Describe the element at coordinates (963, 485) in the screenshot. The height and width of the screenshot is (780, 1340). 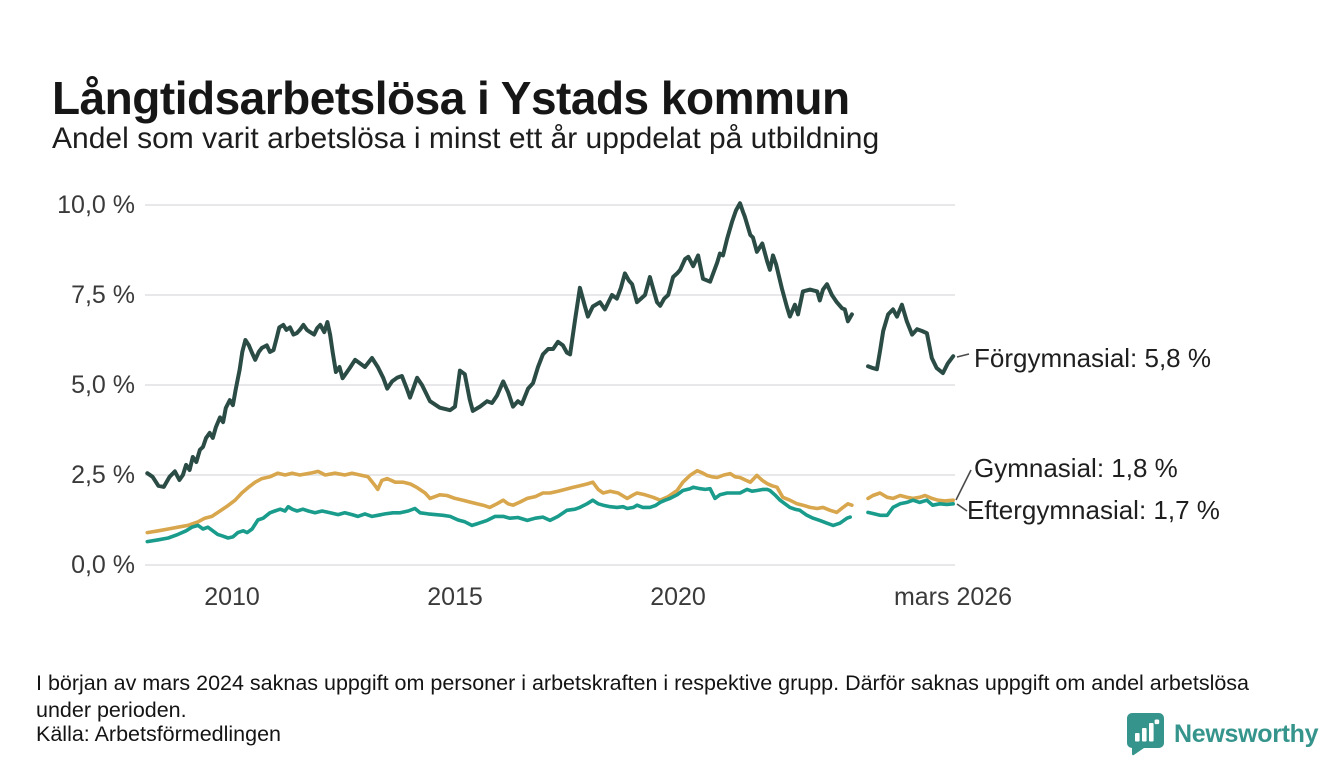
I see `leader-gymnasial` at that location.